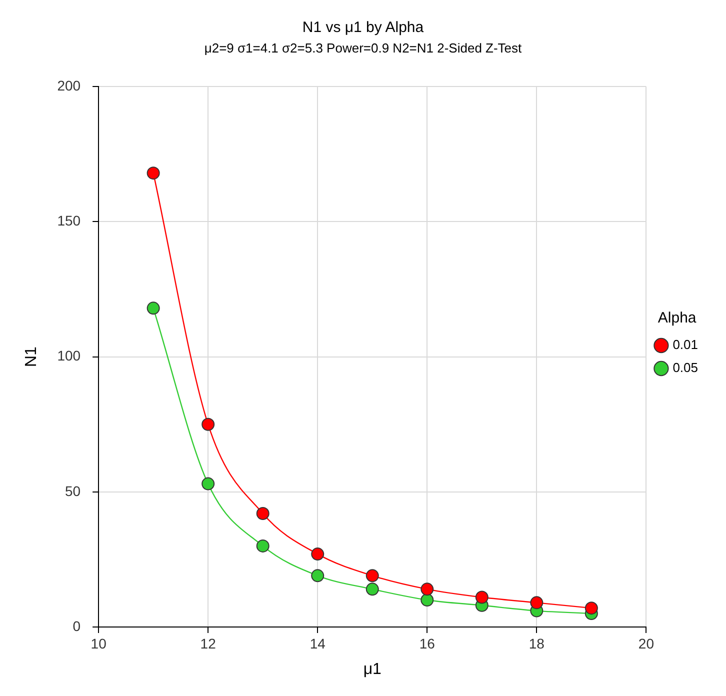 This screenshot has height=696, width=726. Describe the element at coordinates (646, 643) in the screenshot. I see `x-tick-label: 20` at that location.